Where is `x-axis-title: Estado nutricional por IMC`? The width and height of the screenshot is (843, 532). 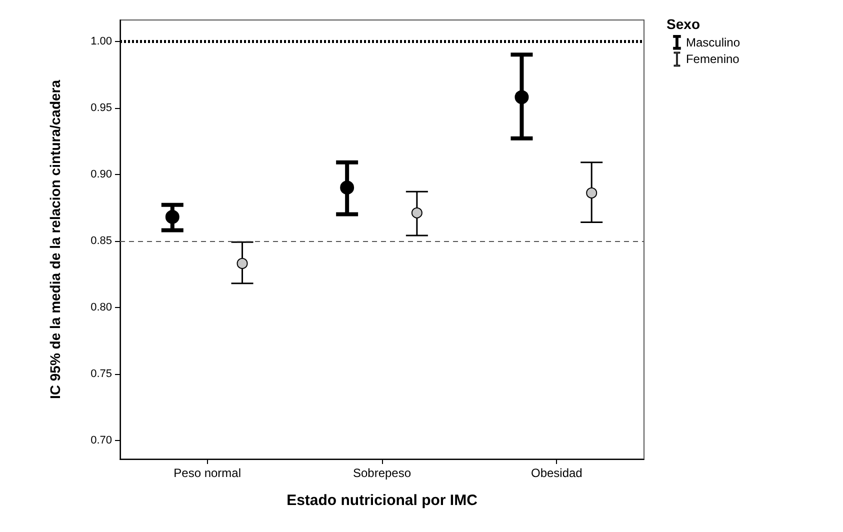 x-axis-title: Estado nutricional por IMC is located at coordinates (382, 500).